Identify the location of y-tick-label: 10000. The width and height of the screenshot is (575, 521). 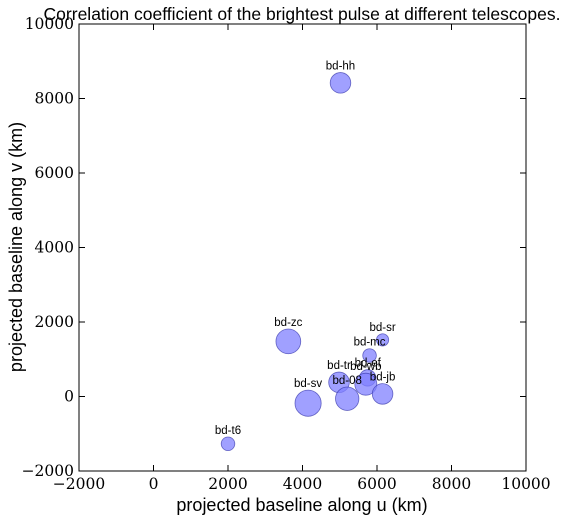
(49, 24).